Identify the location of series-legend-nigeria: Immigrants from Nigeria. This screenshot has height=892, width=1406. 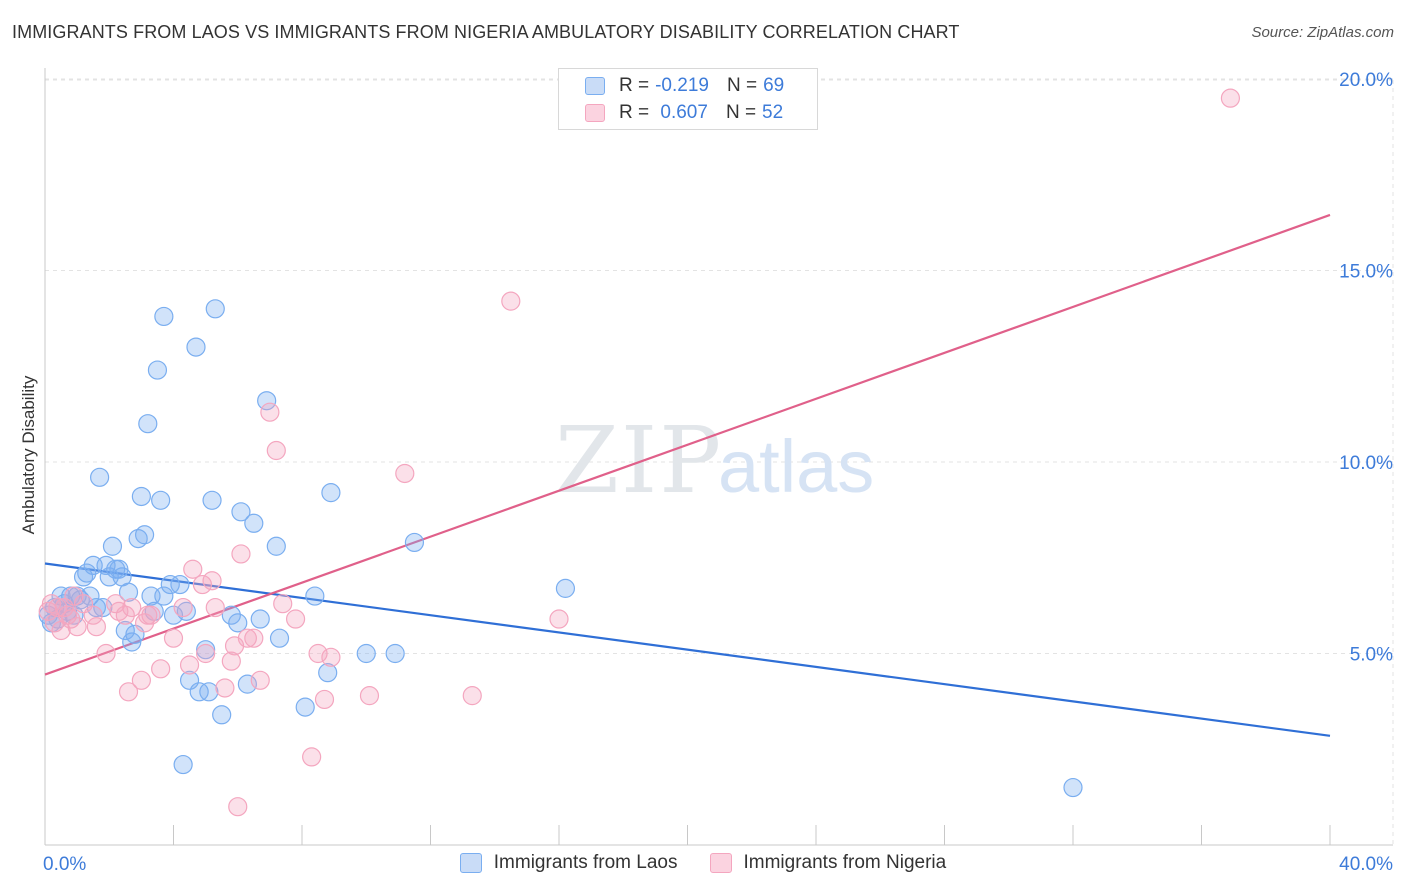
(828, 863).